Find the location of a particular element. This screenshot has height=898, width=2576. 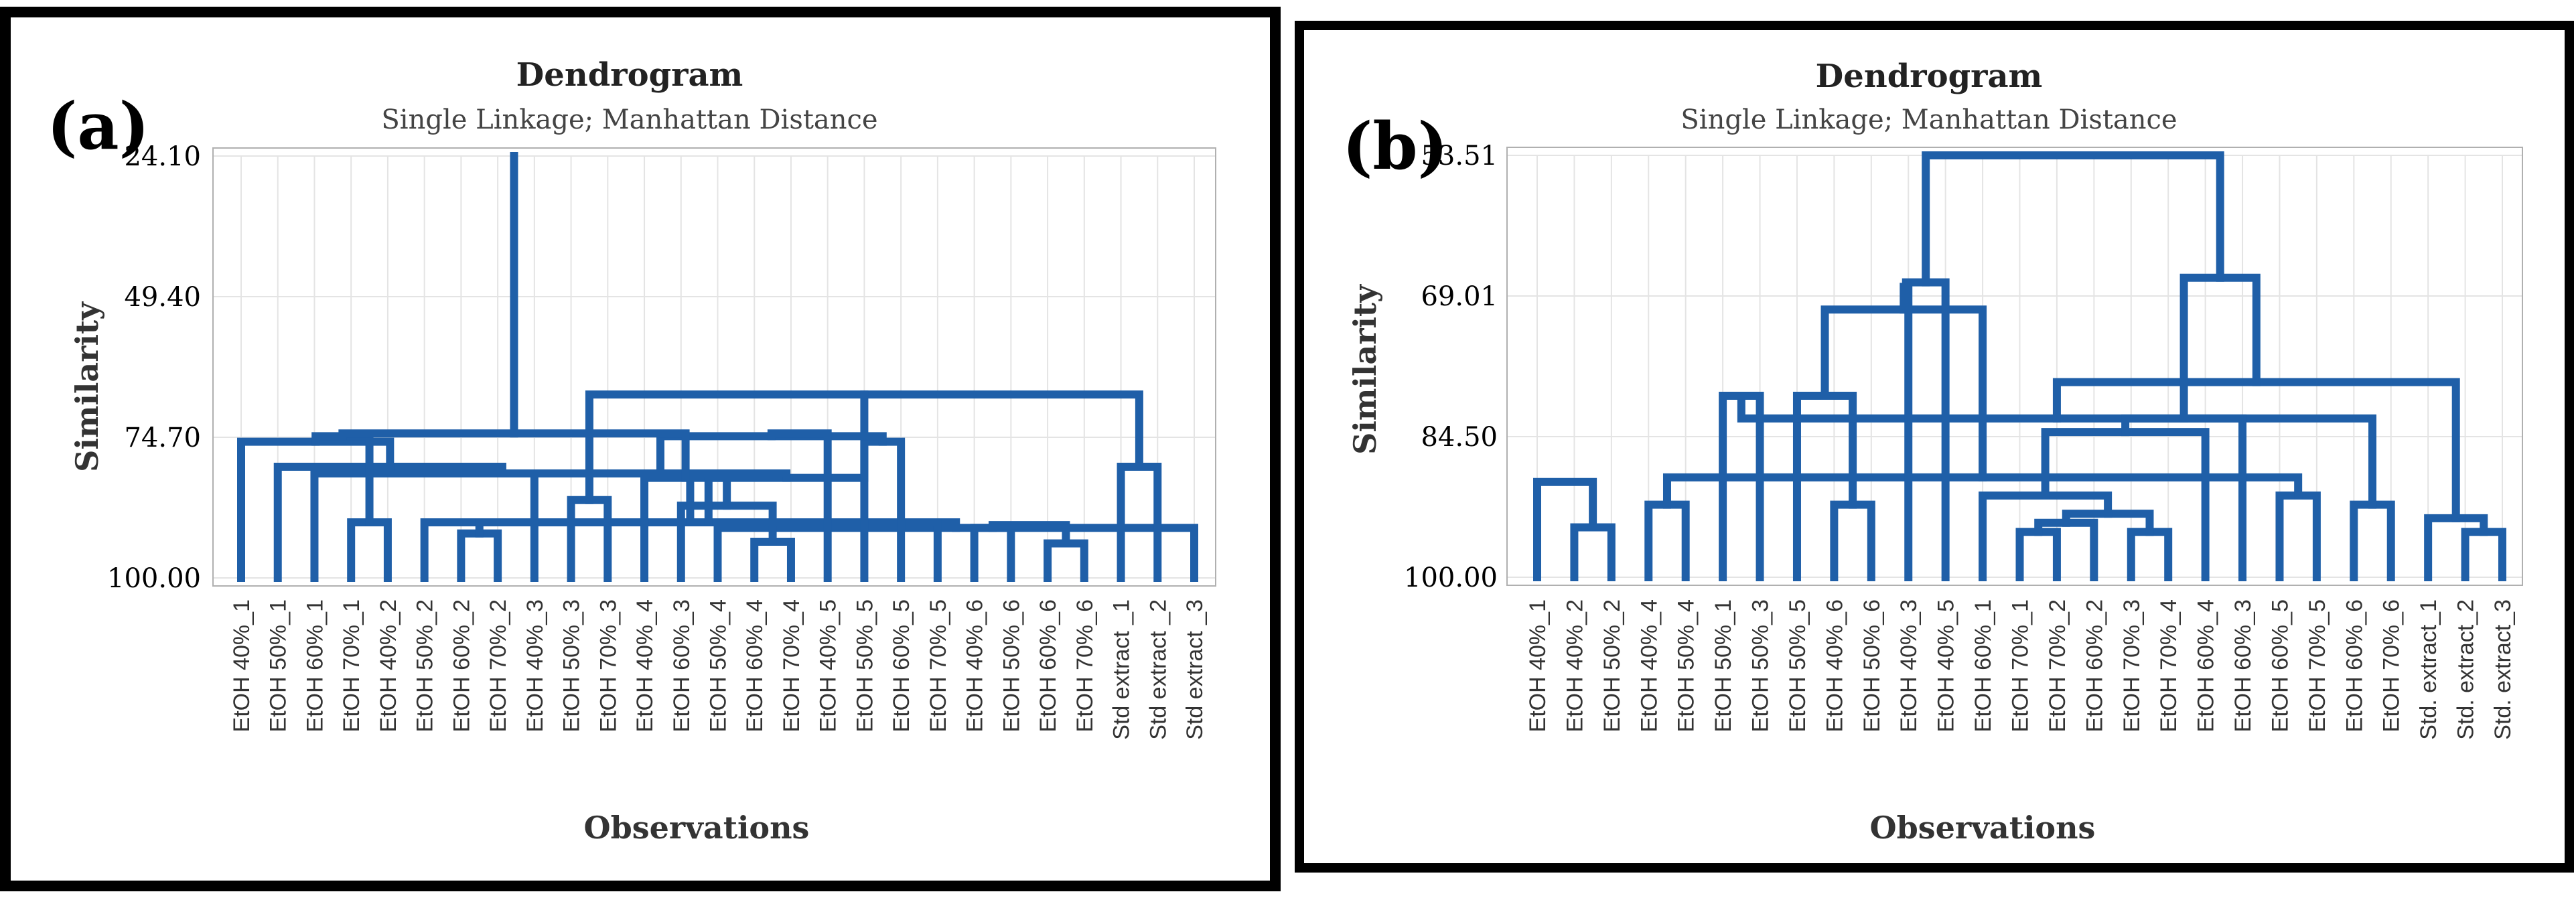

panel-b-observation-label: EtOH 40%_4 is located at coordinates (1649, 665).